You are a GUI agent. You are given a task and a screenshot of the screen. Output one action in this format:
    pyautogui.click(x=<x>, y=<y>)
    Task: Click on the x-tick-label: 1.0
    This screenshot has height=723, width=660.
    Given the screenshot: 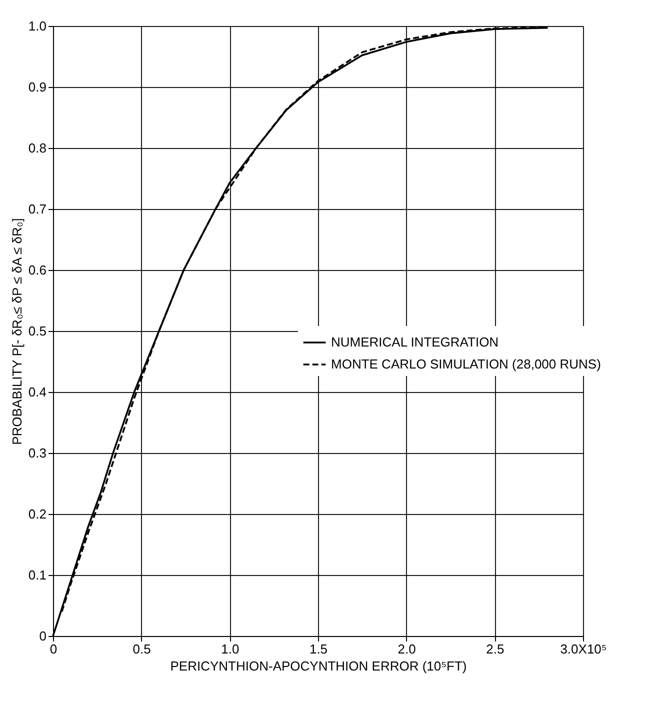 What is the action you would take?
    pyautogui.click(x=230, y=649)
    